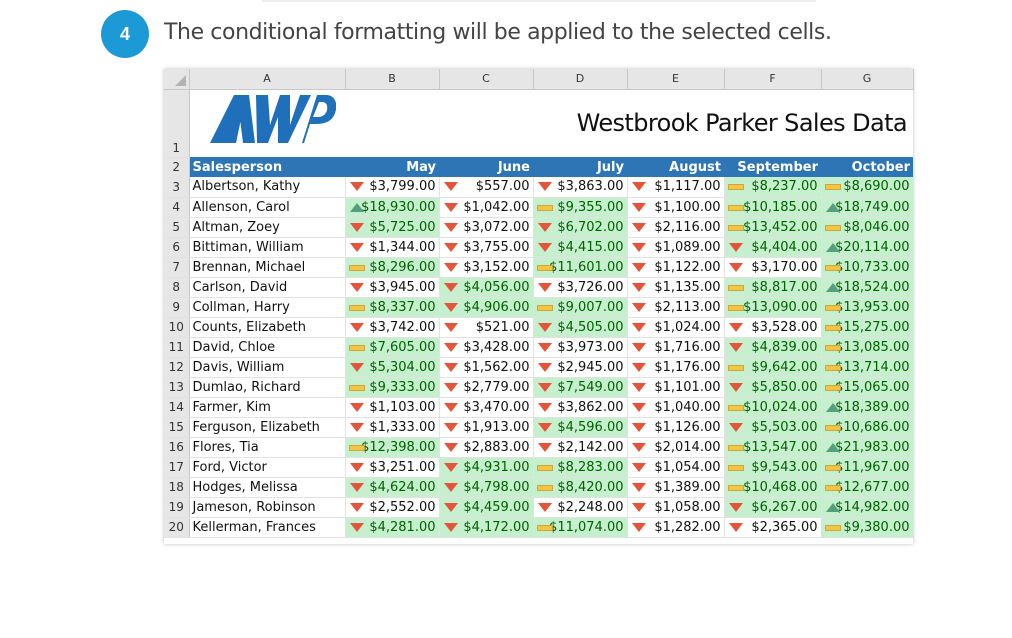  What do you see at coordinates (486, 387) in the screenshot?
I see `sales-cell: $2,779.00` at bounding box center [486, 387].